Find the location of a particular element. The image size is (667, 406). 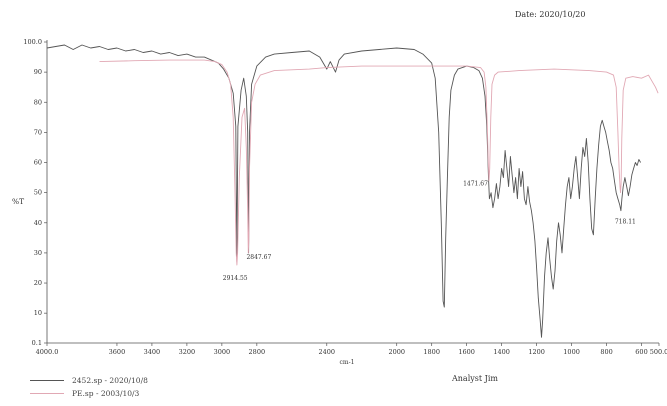

peak-label-2: 1471.67 is located at coordinates (475, 184).